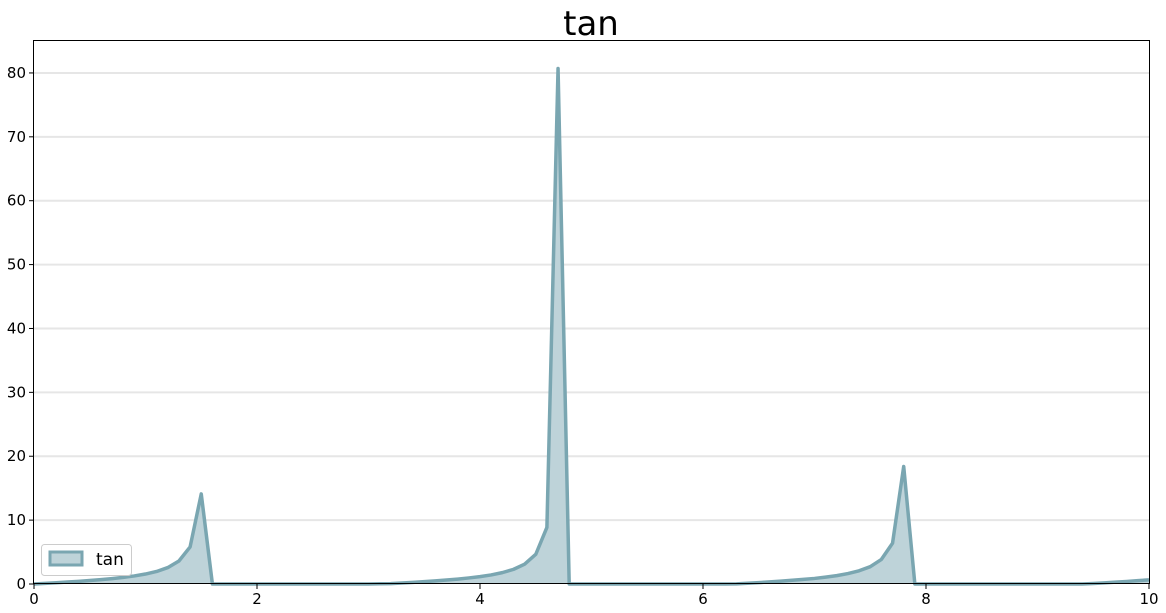 The image size is (1166, 613). Describe the element at coordinates (16, 265) in the screenshot. I see `y-tick-label-50: 50` at that location.